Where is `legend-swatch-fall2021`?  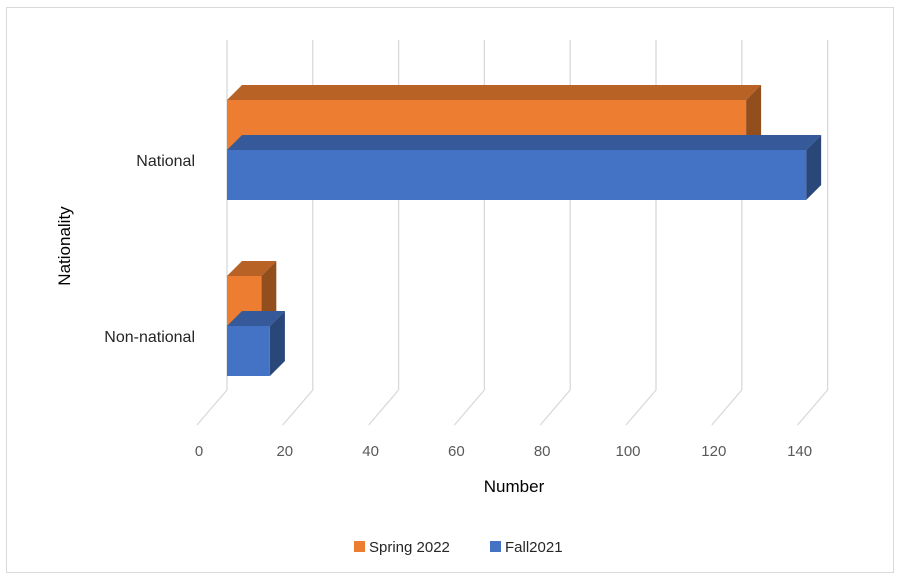 legend-swatch-fall2021 is located at coordinates (495, 546).